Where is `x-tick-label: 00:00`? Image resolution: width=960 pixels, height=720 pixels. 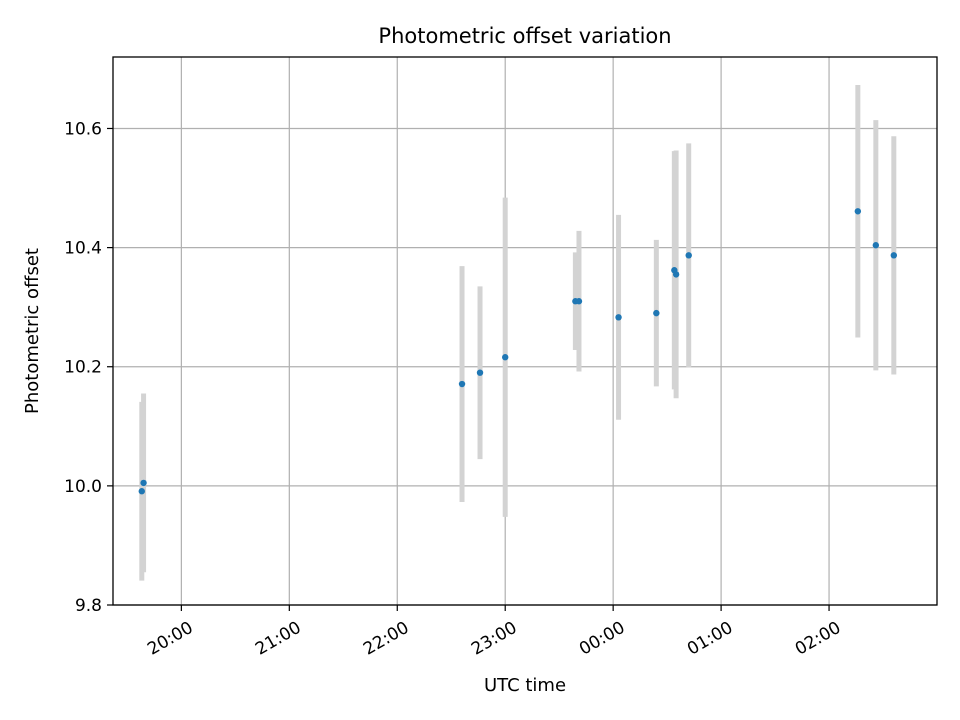
x-tick-label: 00:00 is located at coordinates (602, 639).